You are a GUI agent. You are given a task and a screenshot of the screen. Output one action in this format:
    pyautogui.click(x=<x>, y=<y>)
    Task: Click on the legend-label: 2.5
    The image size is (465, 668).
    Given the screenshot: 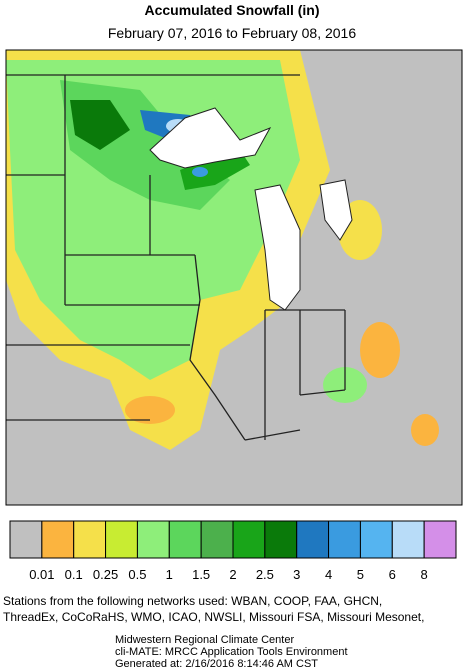 What is the action you would take?
    pyautogui.click(x=265, y=574)
    